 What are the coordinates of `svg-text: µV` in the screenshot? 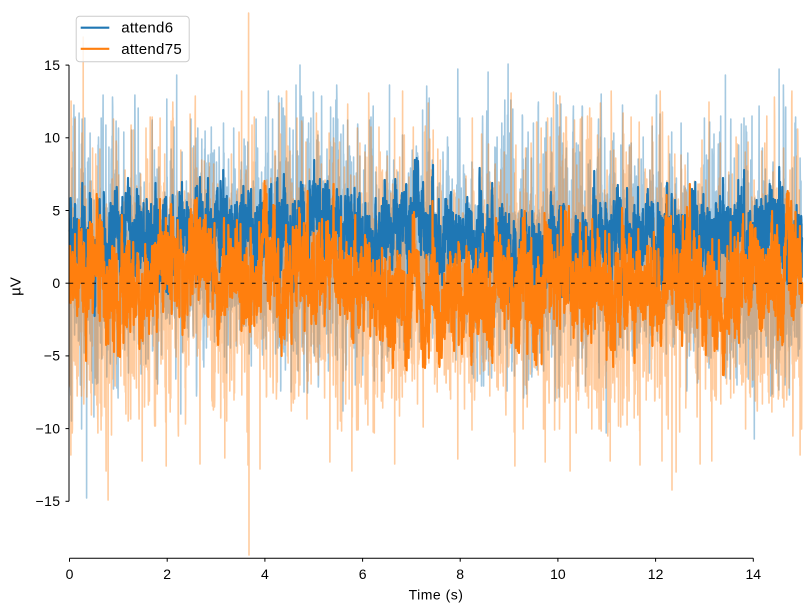 It's located at (16, 286).